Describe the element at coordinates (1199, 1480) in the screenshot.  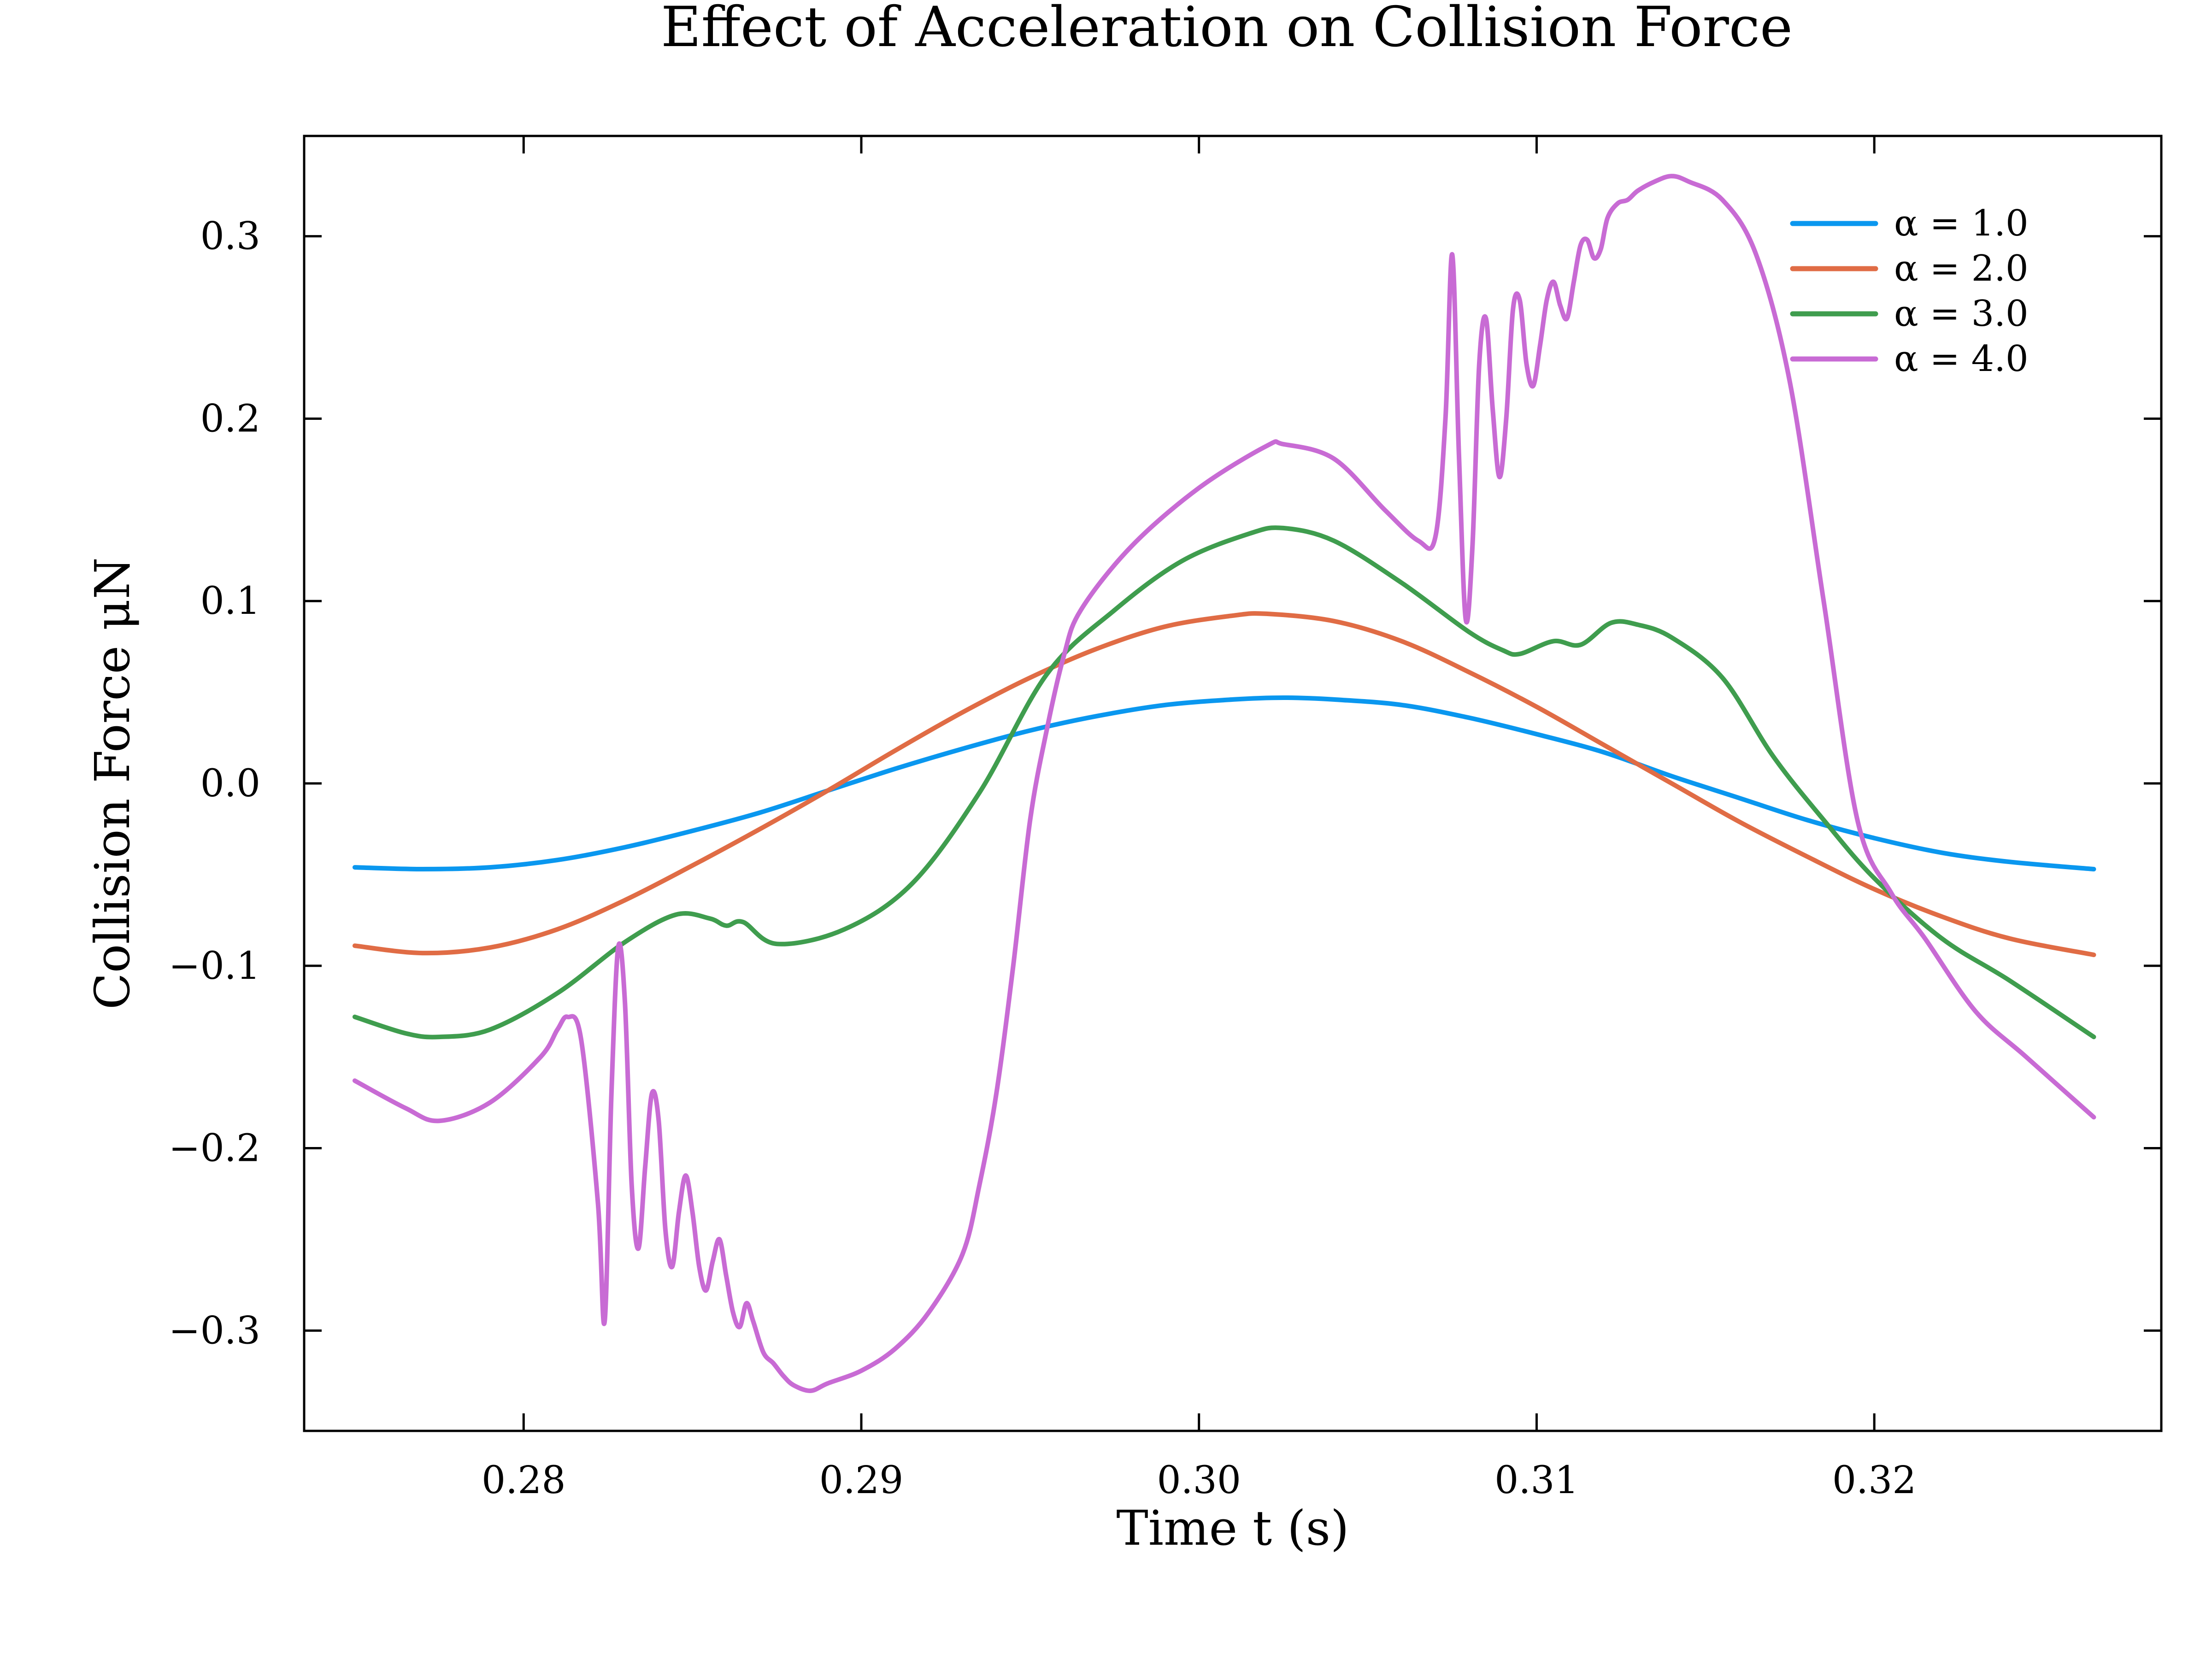
I see `x-tick-label: 0.30` at that location.